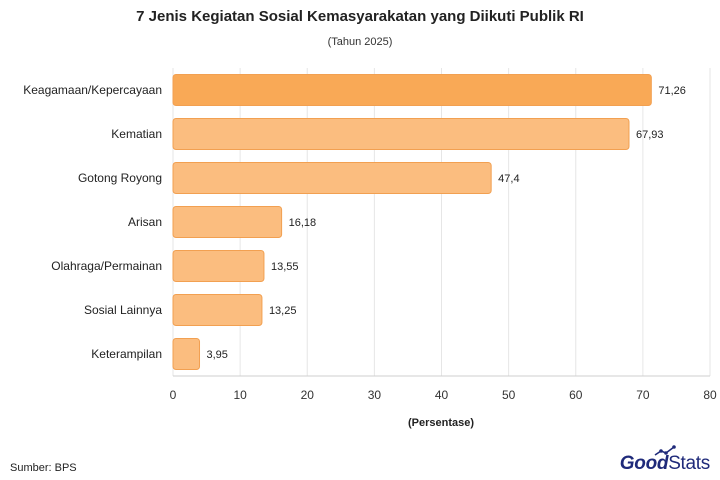  Describe the element at coordinates (441, 423) in the screenshot. I see `x-axis-label: (Persentase)` at that location.